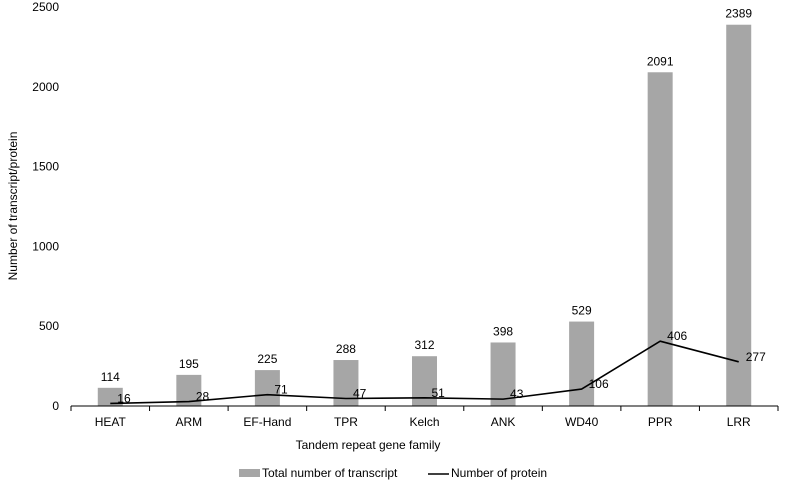 This screenshot has height=486, width=788. I want to click on x-axis: HEAT ARM EF-Hand TPR Kelch ANK WD40 PPR LRR, so click(424, 417).